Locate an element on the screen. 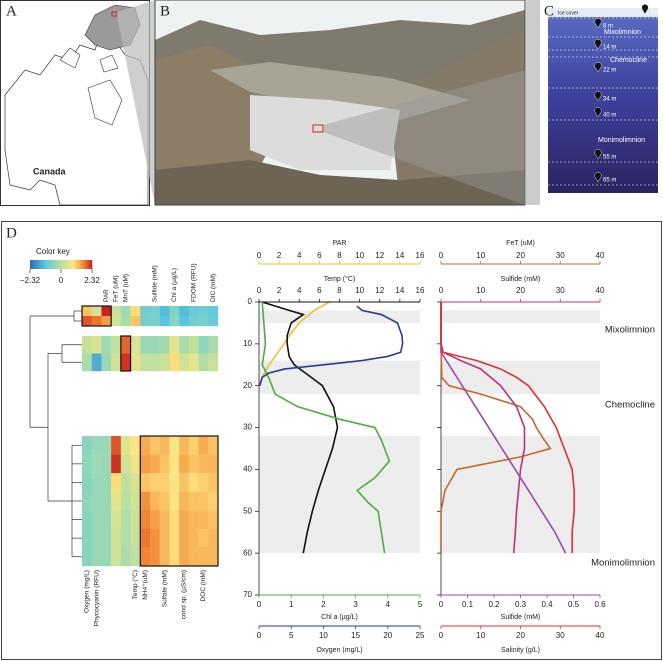 This screenshot has width=663, height=661. country-label: Canada is located at coordinates (50, 171).